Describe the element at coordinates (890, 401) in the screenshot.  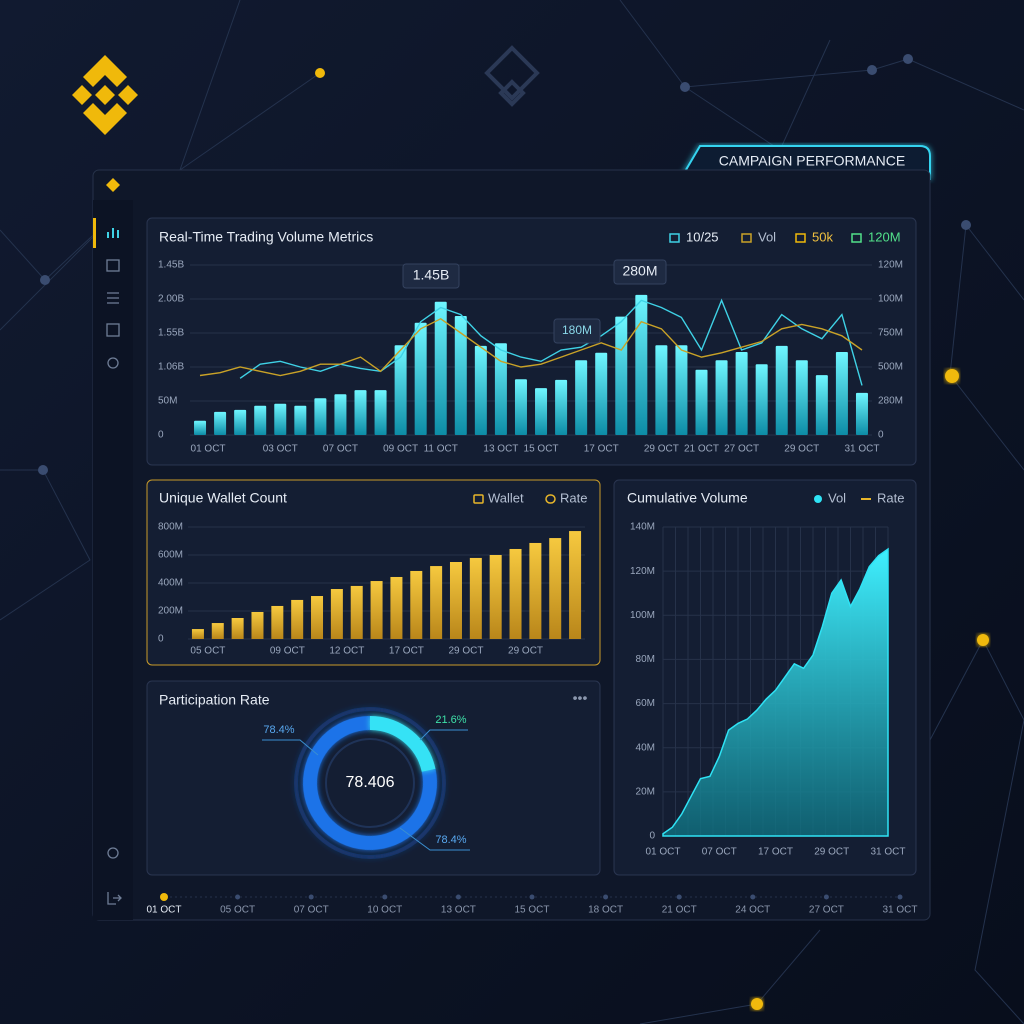
I see `y2-tick-label: 280M` at that location.